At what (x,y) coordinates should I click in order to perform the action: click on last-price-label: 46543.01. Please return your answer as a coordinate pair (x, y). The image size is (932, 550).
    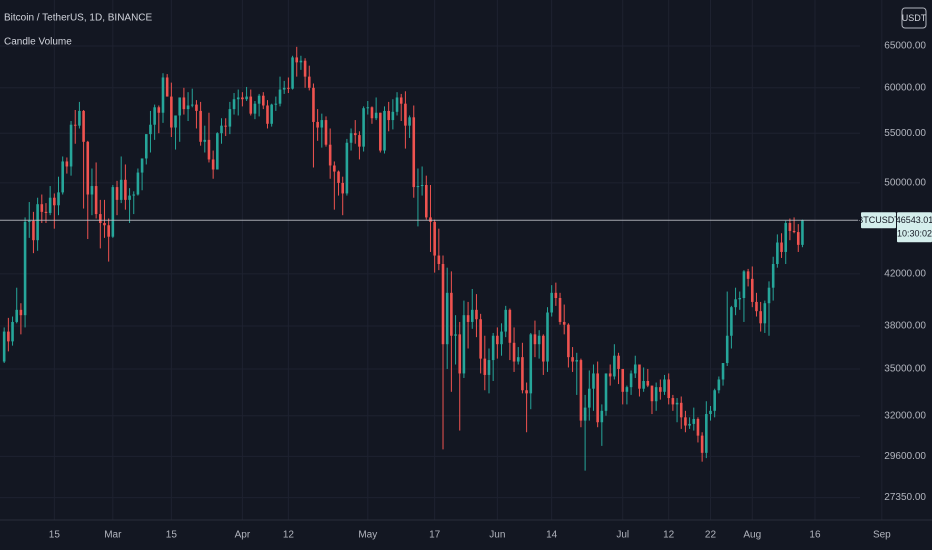
    Looking at the image, I should click on (914, 220).